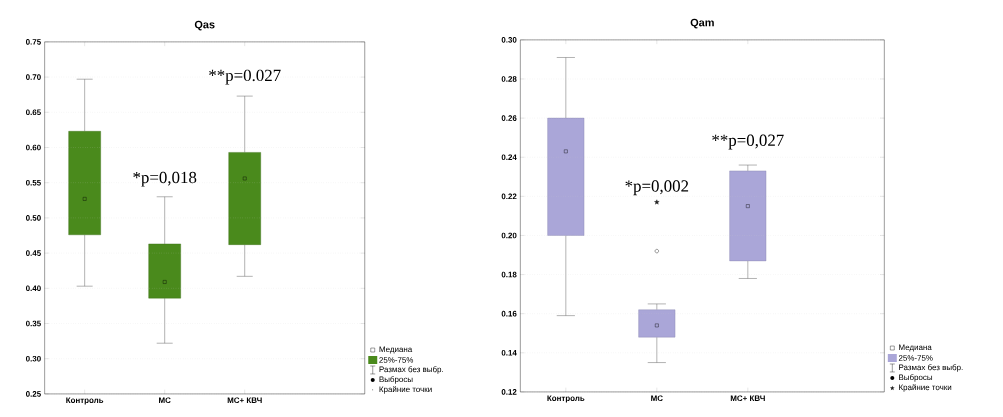  What do you see at coordinates (748, 142) in the screenshot?
I see `annotation: **p=0,027` at bounding box center [748, 142].